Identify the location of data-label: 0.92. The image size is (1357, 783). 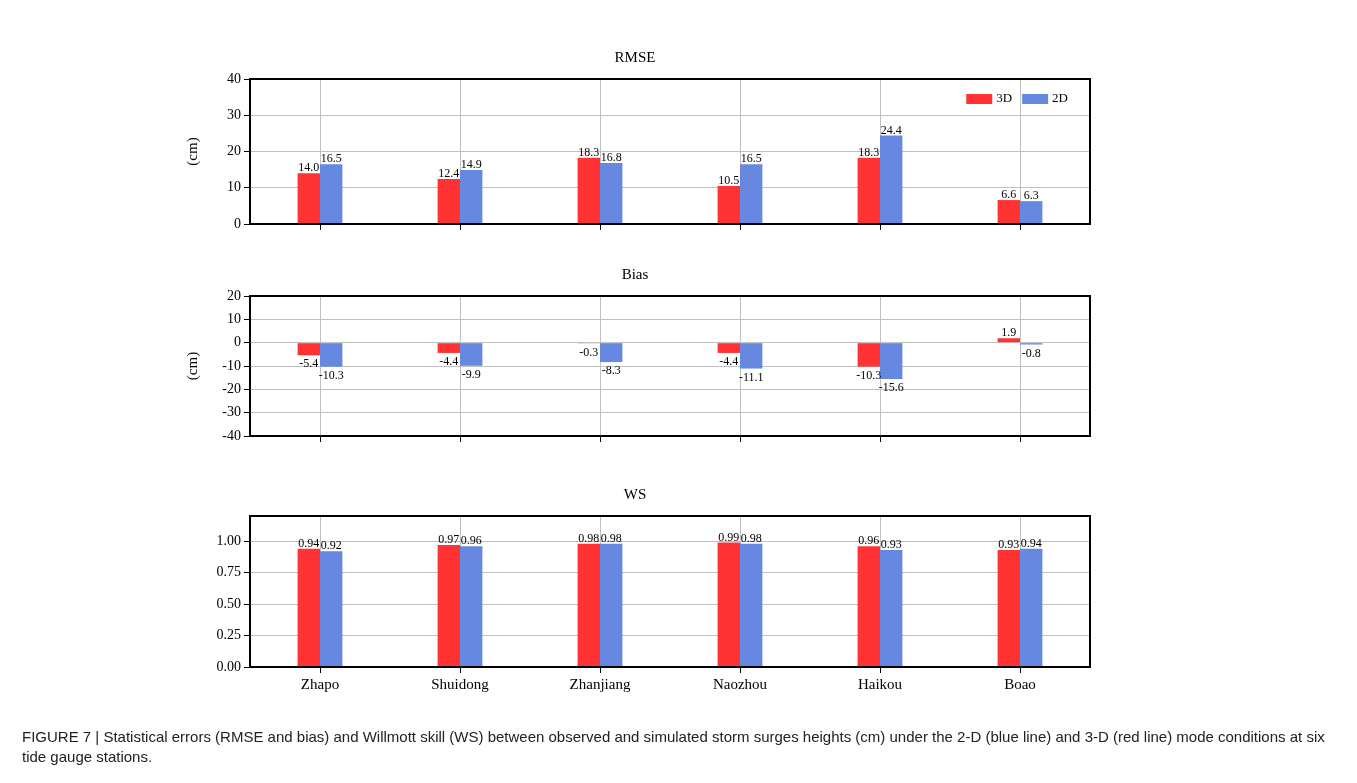
(331, 545).